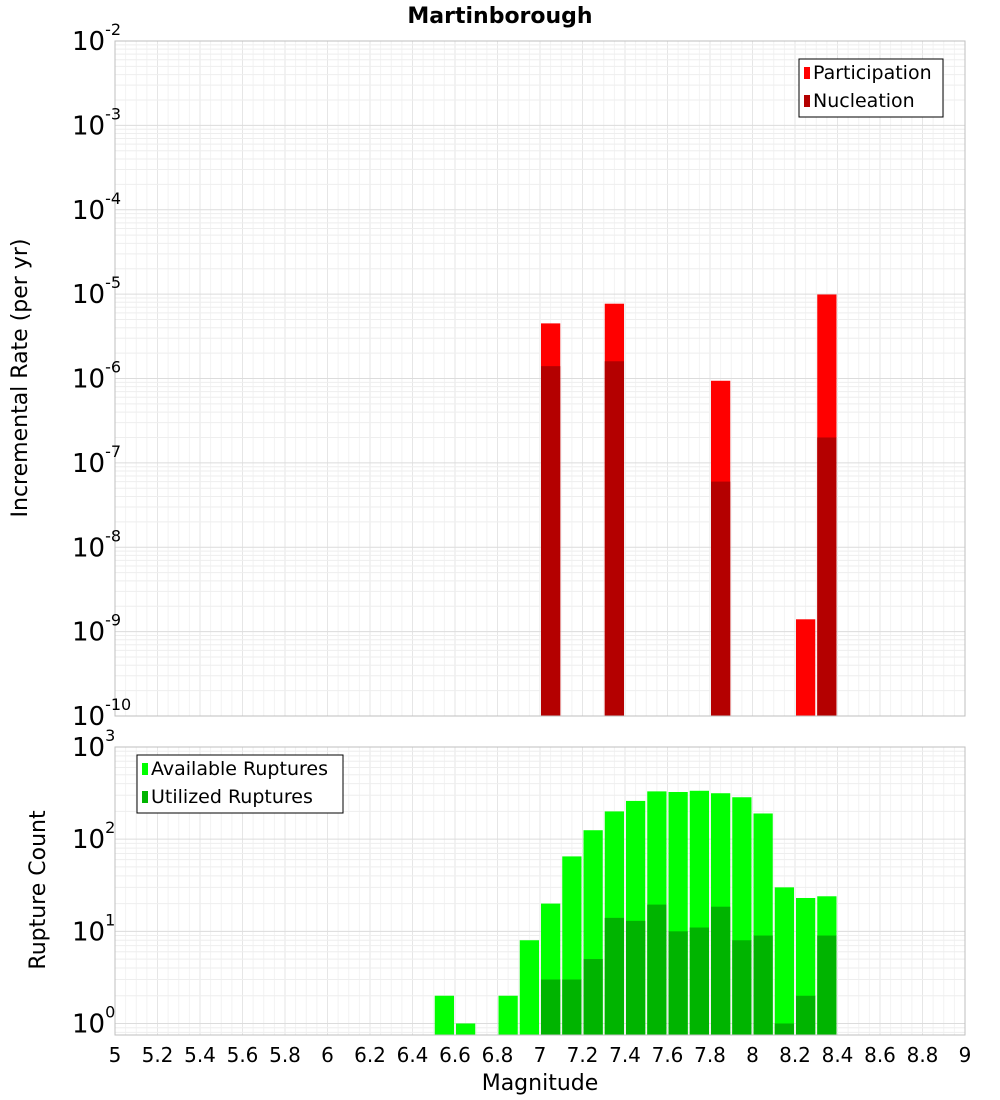  What do you see at coordinates (93, 928) in the screenshot?
I see `y-tick-label: 10¹` at bounding box center [93, 928].